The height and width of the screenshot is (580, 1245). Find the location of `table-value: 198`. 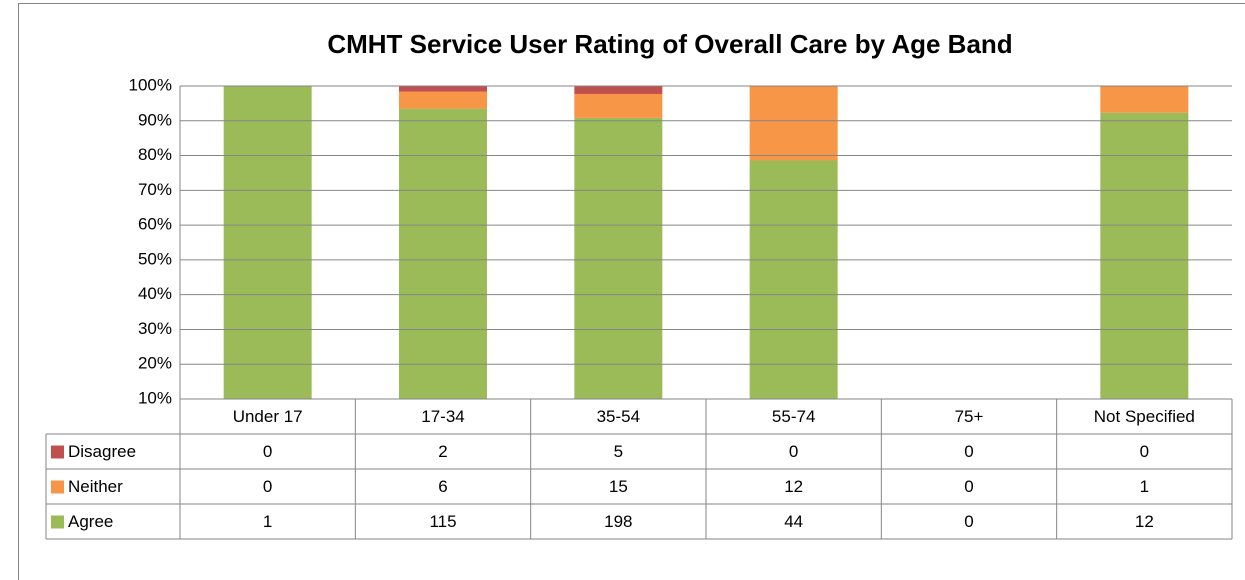

table-value: 198 is located at coordinates (618, 521).